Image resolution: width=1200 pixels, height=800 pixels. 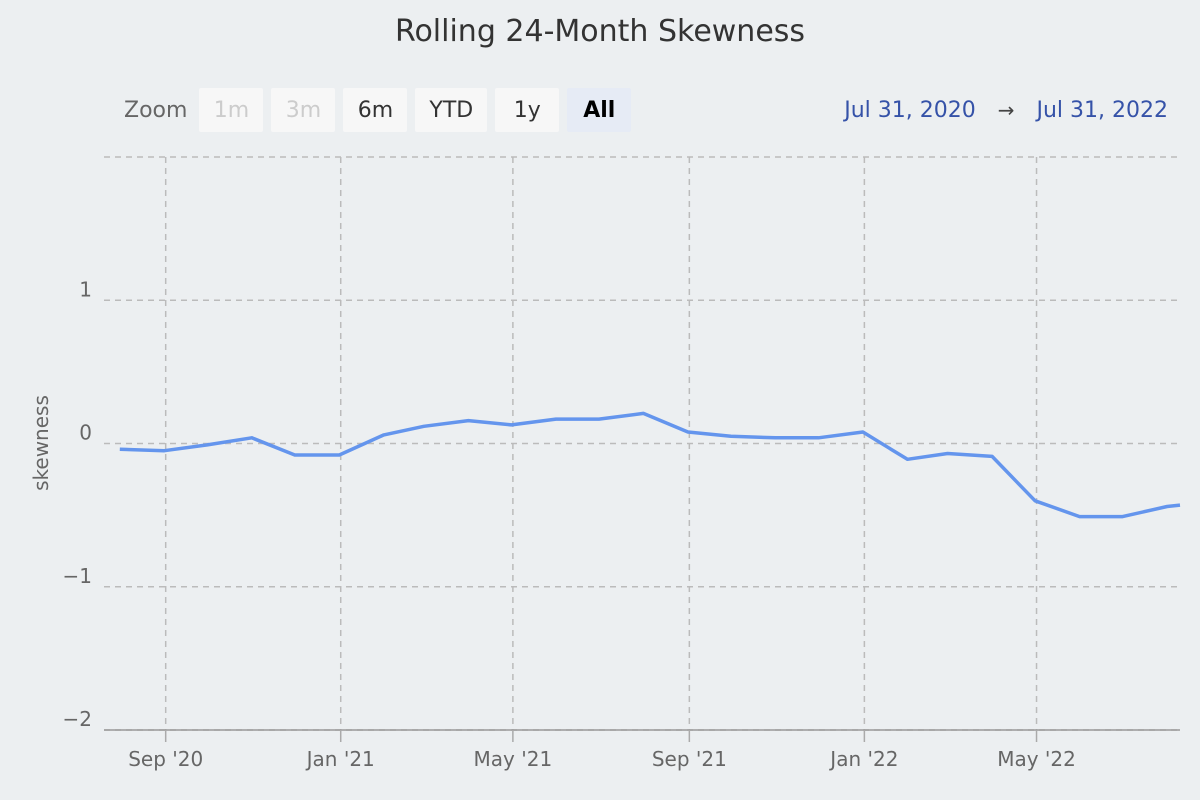 What do you see at coordinates (1036, 759) in the screenshot?
I see `x-tick-label: May '22` at bounding box center [1036, 759].